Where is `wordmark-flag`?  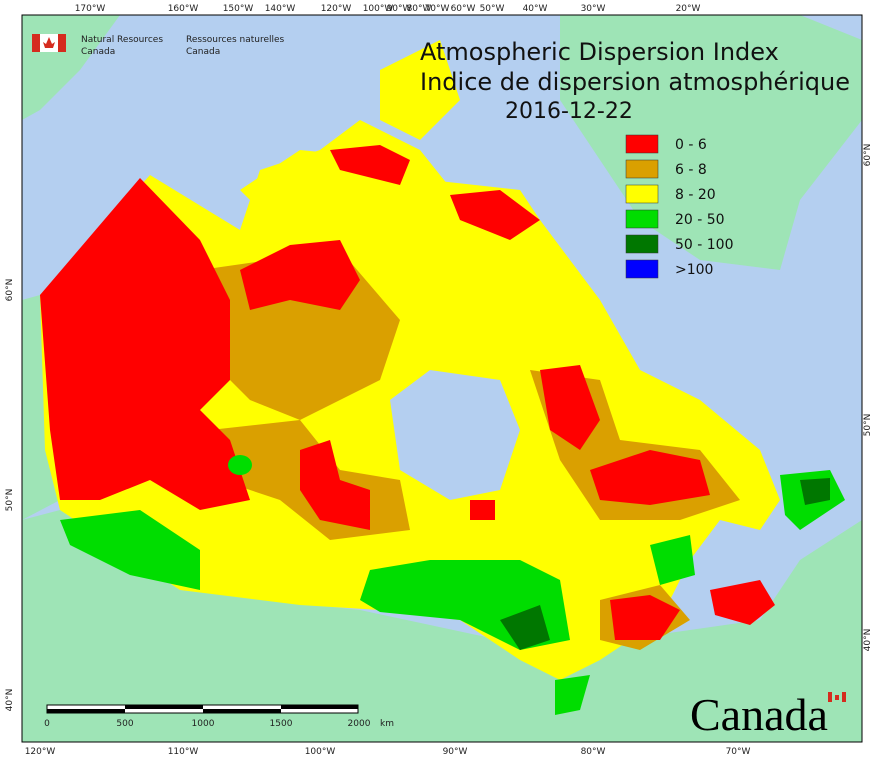 wordmark-flag is located at coordinates (837, 697).